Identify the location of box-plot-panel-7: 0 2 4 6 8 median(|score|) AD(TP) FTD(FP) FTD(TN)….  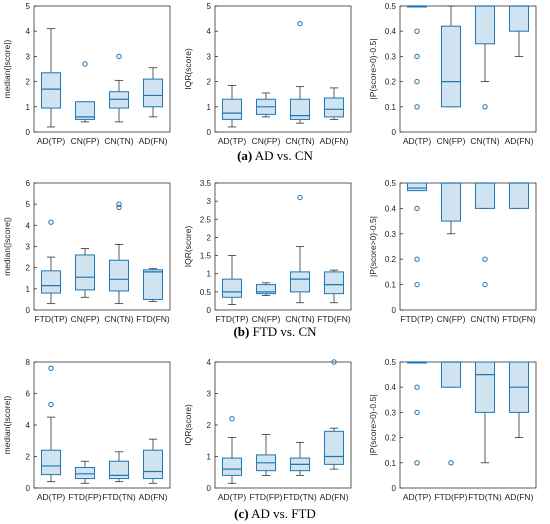
(86, 430).